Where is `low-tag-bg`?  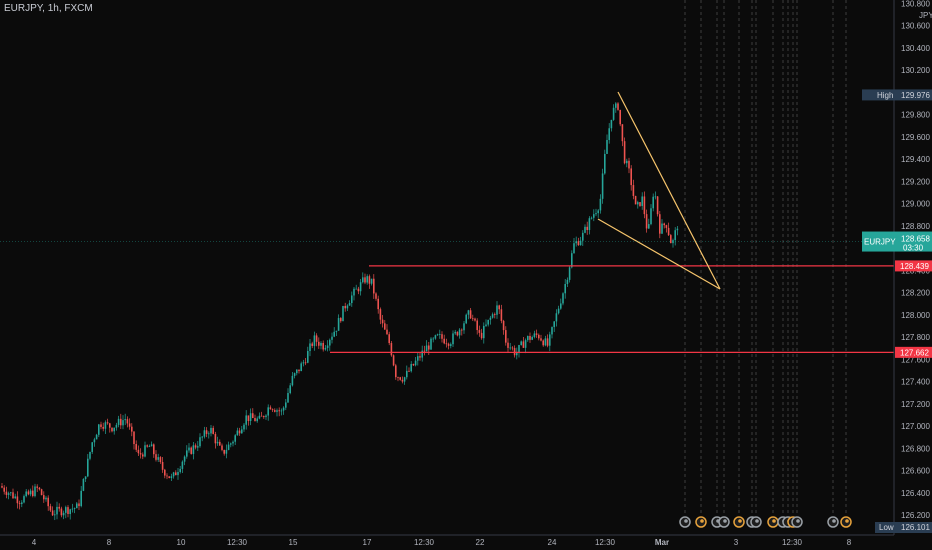 low-tag-bg is located at coordinates (903, 527).